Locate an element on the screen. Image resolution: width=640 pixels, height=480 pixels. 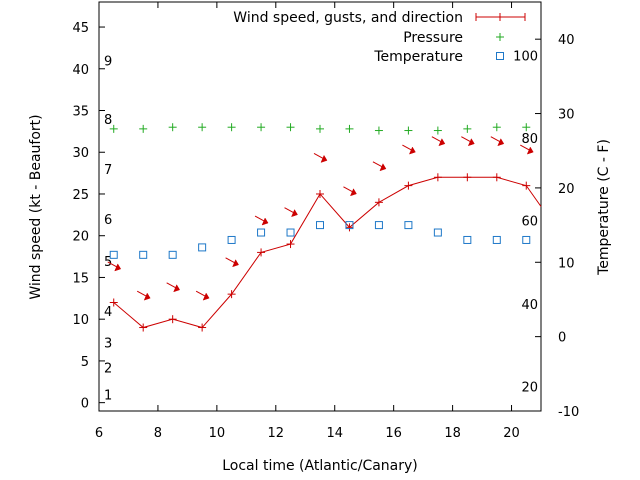
y-axis-left: 0 5 10 15 20 25 30 35 40 45 is located at coordinates (88, 216).